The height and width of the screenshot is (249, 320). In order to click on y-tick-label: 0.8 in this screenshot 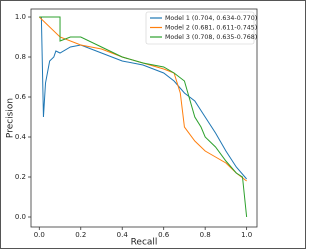, I will do `click(20, 57)`.